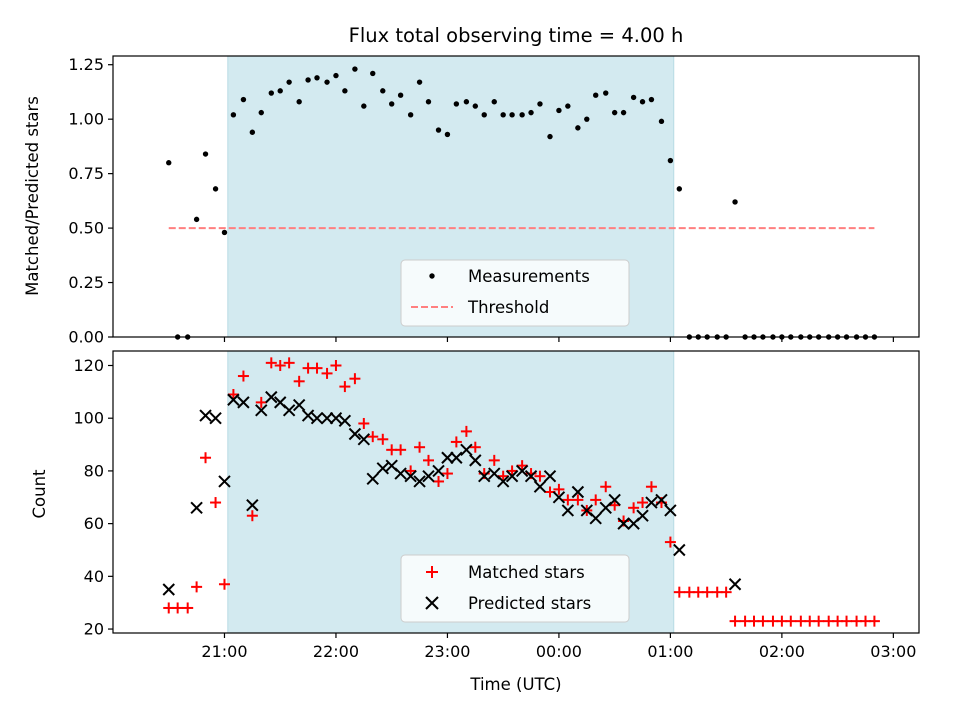  I want to click on chart-title: Flux total observing time = 4.00 h, so click(516, 35).